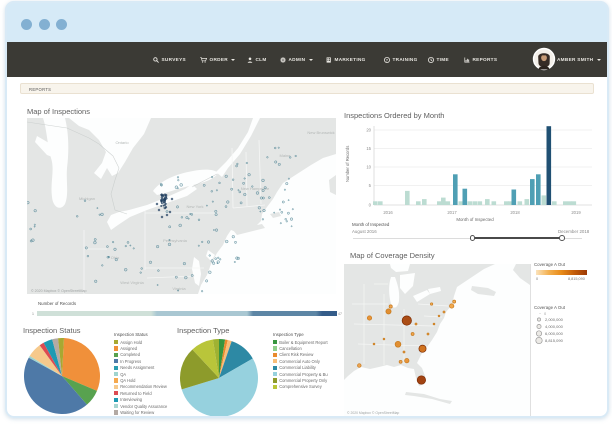  What do you see at coordinates (452, 212) in the screenshot?
I see `svg-text: 2017` at bounding box center [452, 212].